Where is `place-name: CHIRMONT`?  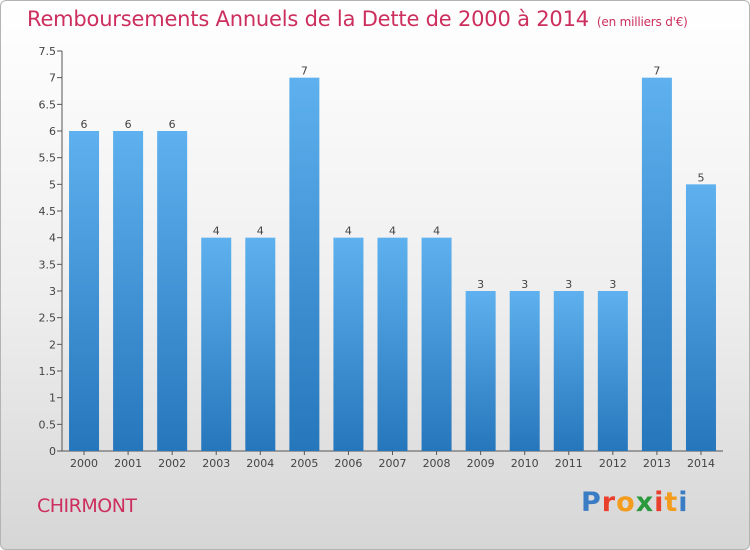
place-name: CHIRMONT is located at coordinates (87, 506).